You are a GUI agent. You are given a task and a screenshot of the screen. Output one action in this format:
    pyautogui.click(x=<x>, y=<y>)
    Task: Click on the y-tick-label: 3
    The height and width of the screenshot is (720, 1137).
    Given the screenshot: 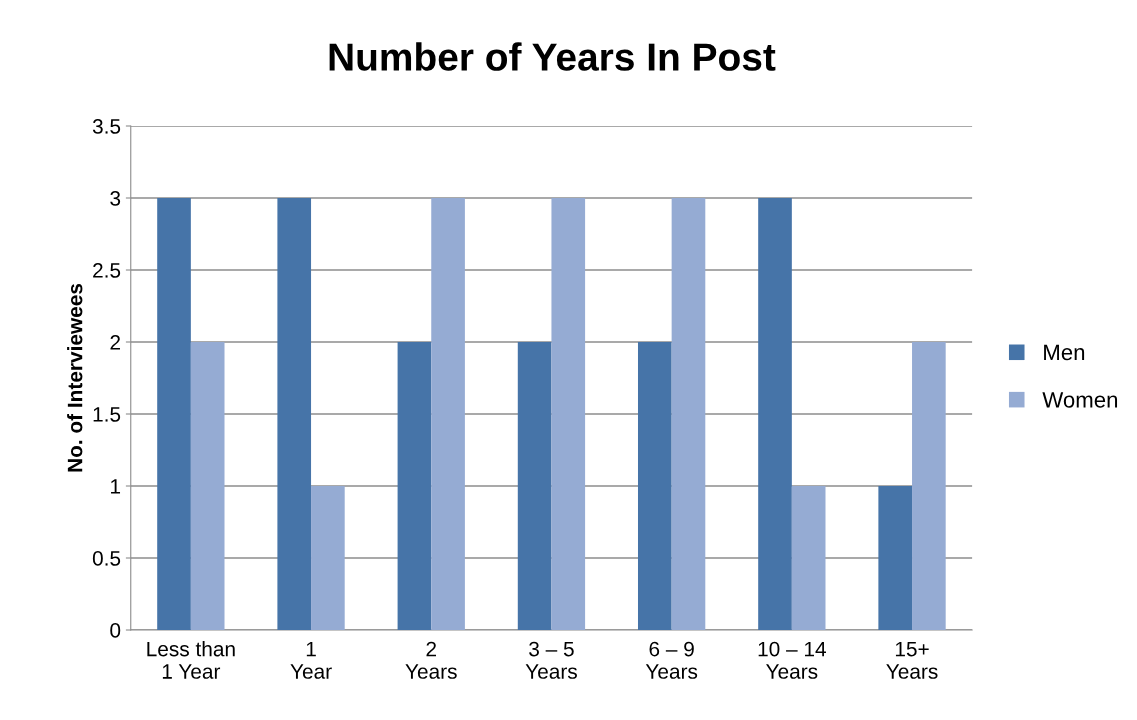 What is the action you would take?
    pyautogui.click(x=115, y=198)
    